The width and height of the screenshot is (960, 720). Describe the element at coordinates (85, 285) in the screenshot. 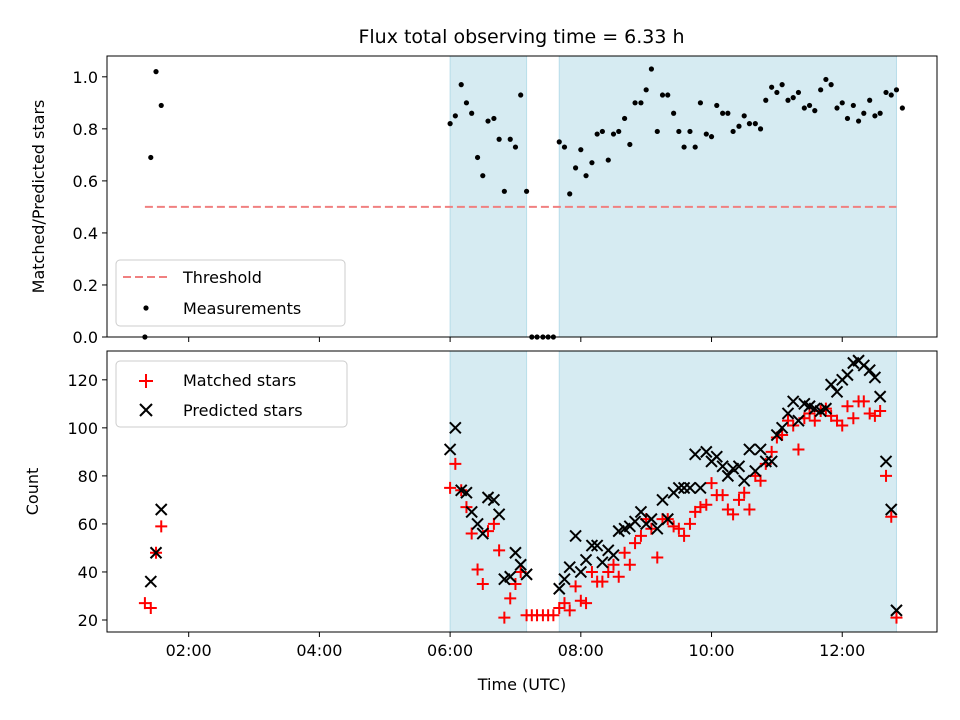

I see `y-tick-label: 0.2` at that location.